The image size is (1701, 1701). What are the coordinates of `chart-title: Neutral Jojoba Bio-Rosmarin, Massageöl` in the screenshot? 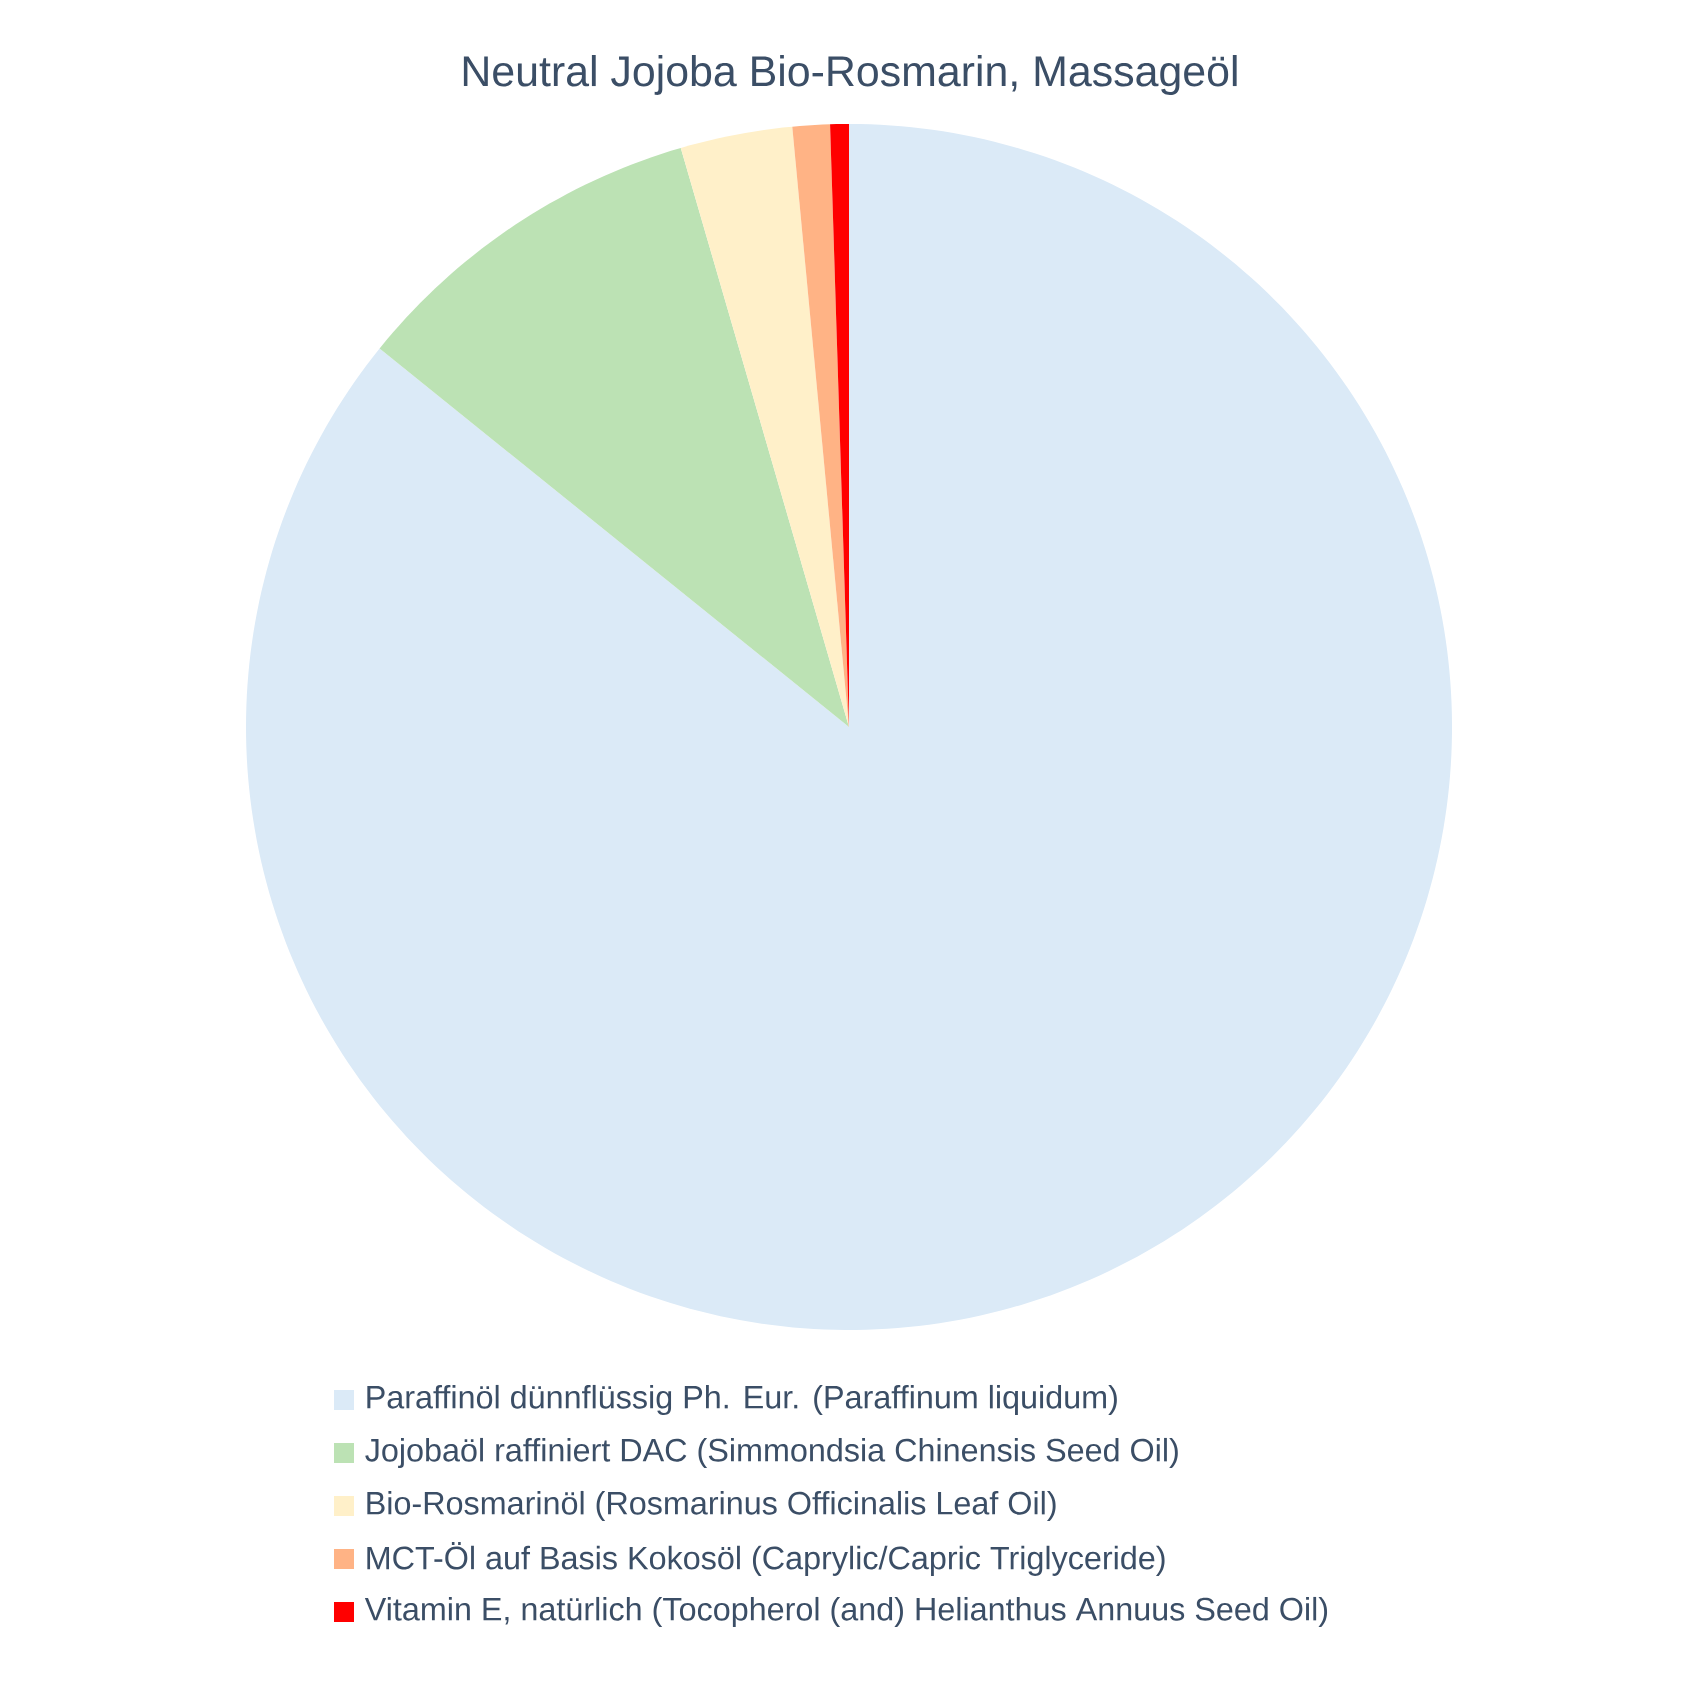 It's located at (850, 74).